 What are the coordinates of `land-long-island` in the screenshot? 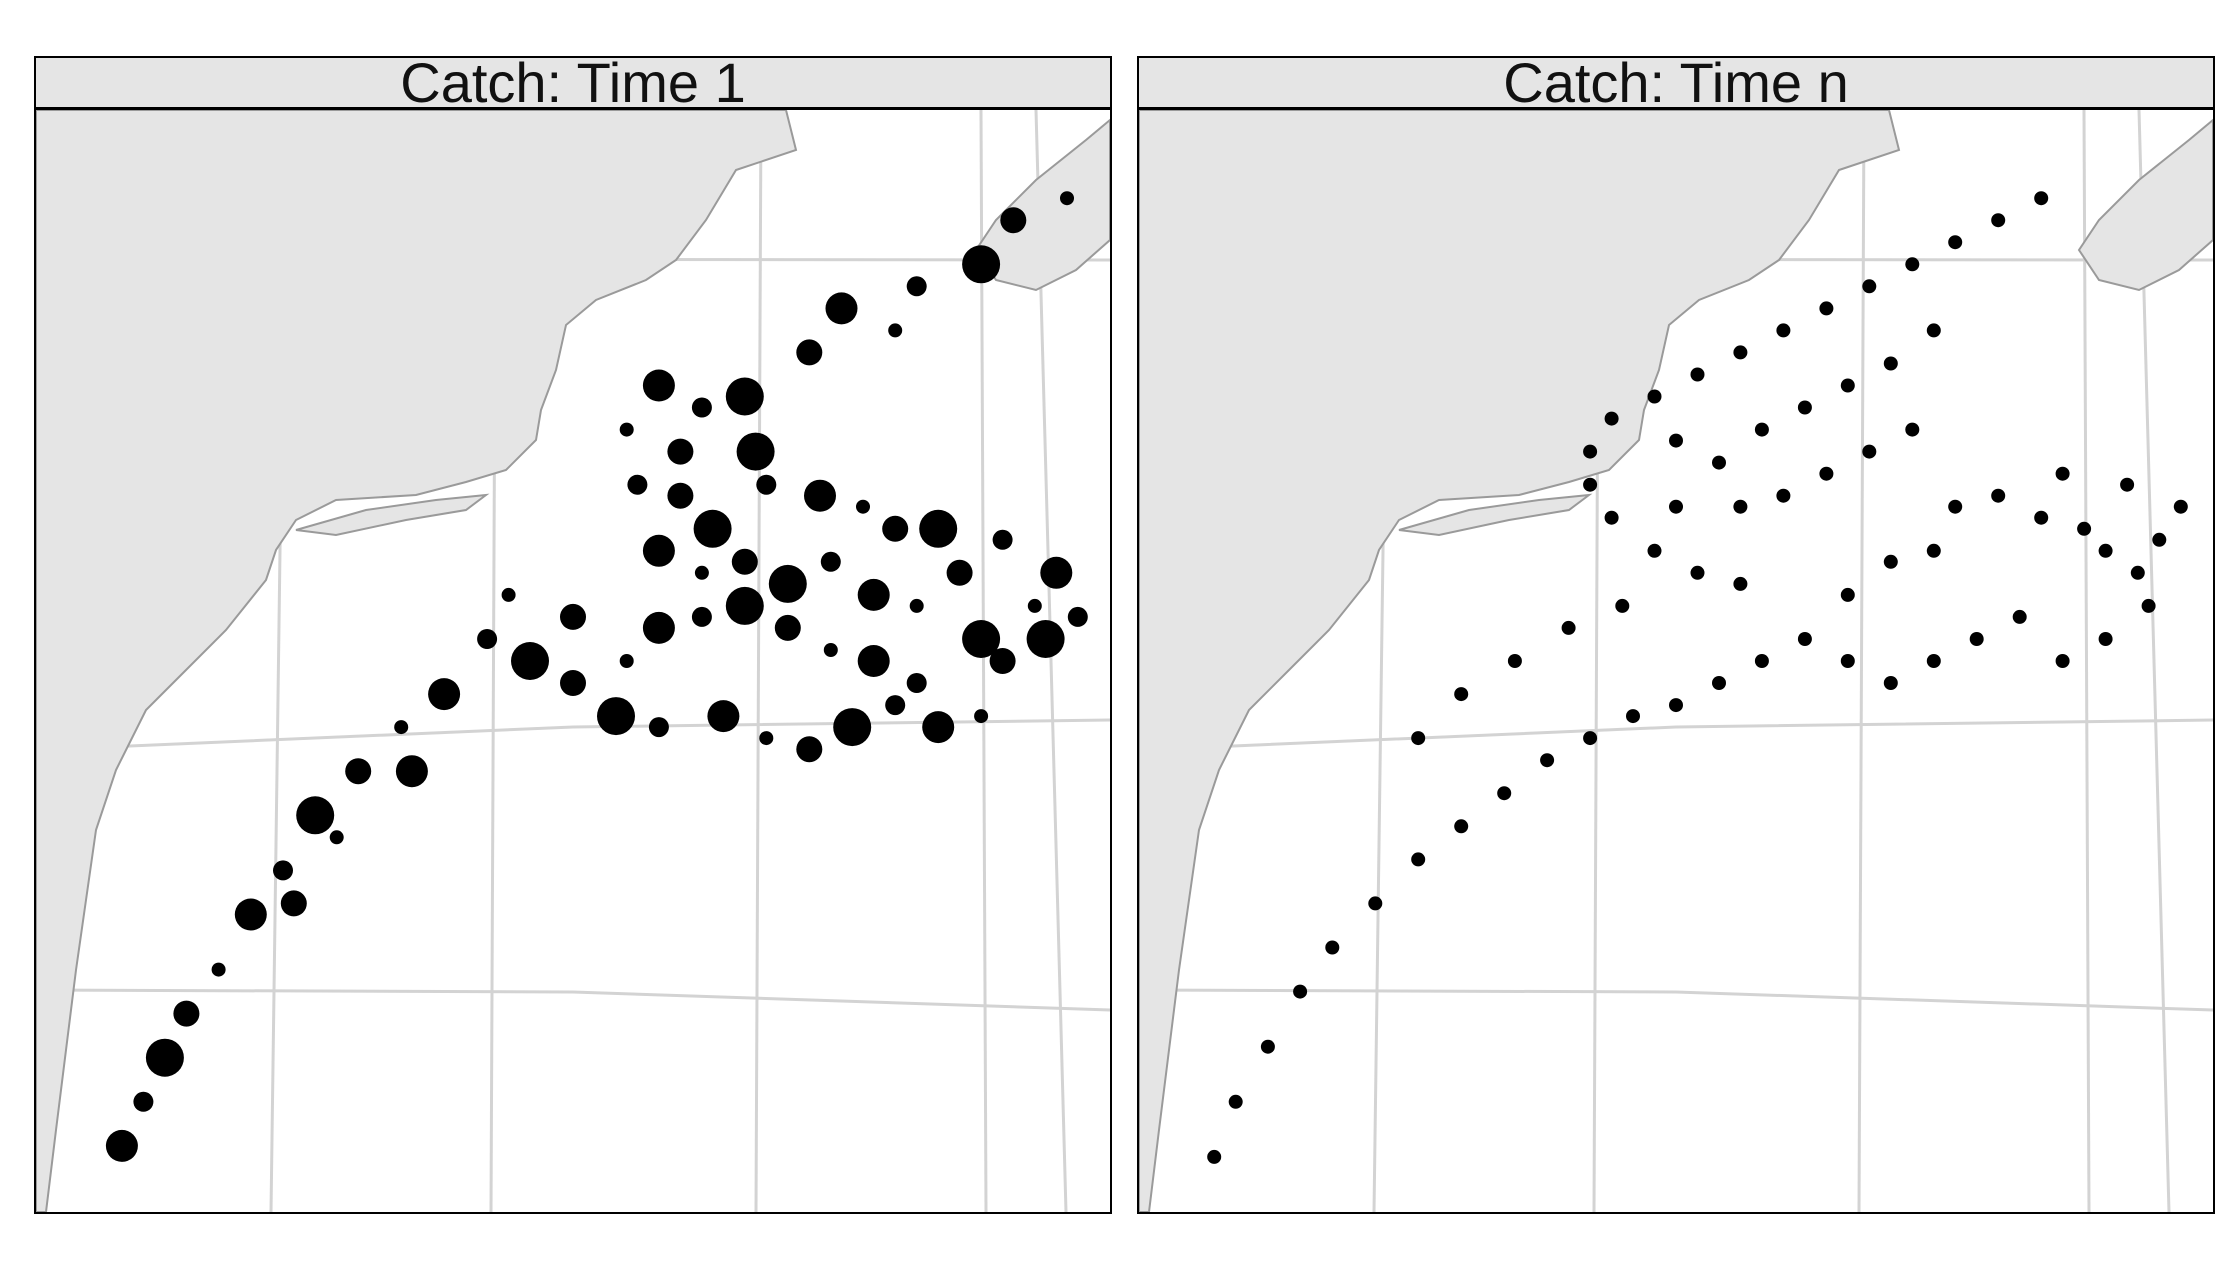 It's located at (1495, 515).